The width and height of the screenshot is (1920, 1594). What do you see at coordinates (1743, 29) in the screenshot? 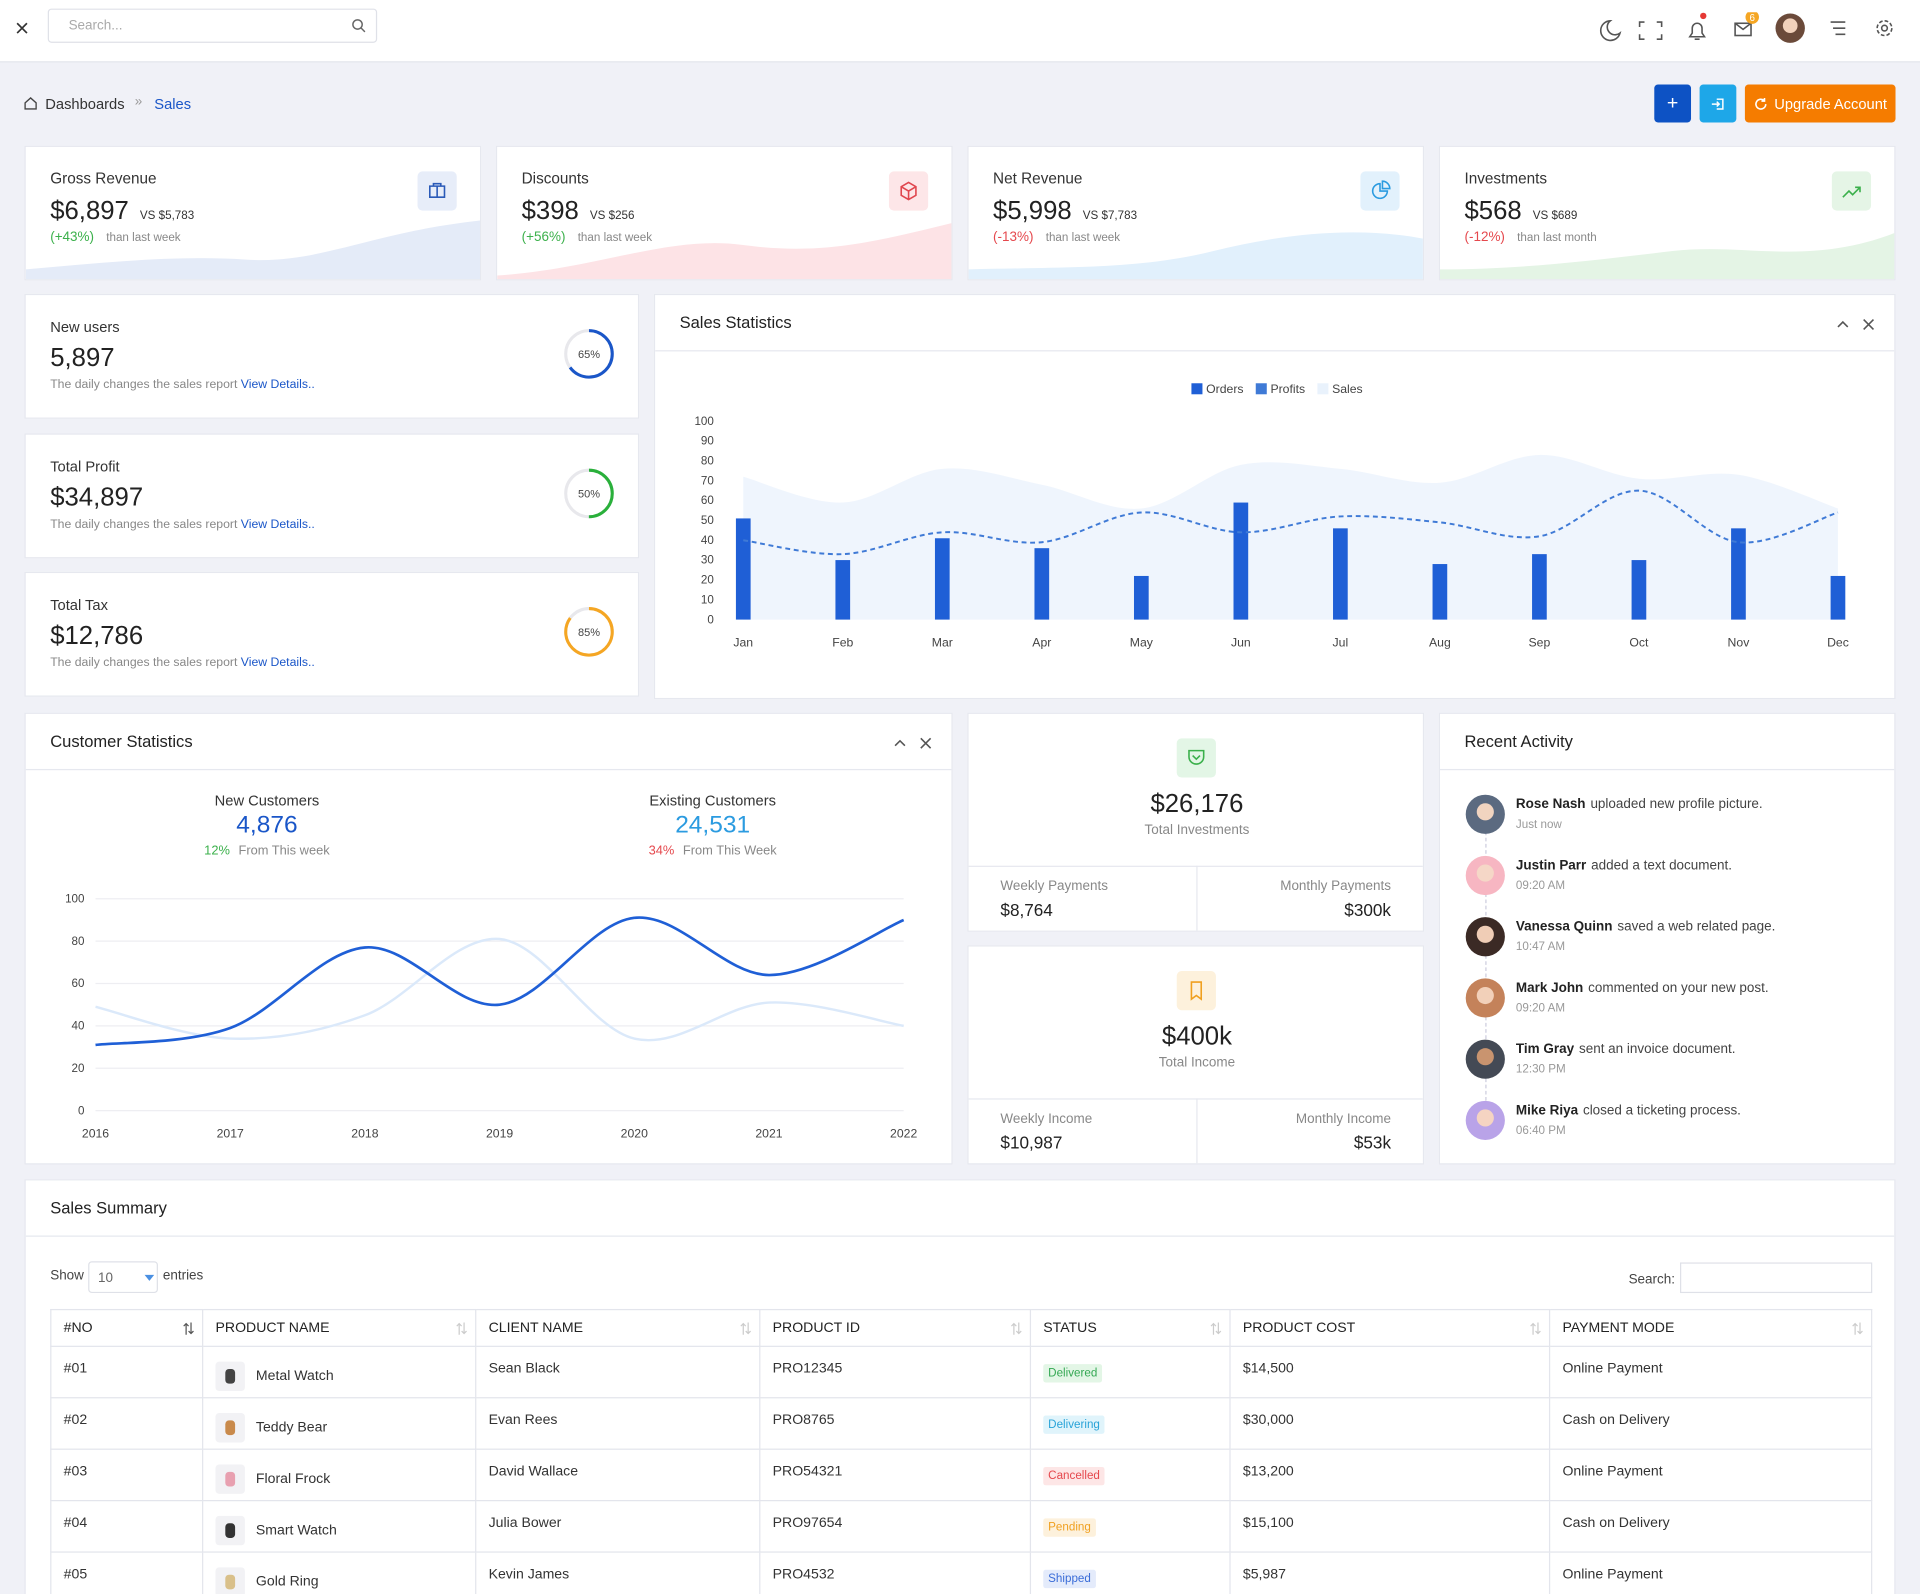
I see `mail-icon` at bounding box center [1743, 29].